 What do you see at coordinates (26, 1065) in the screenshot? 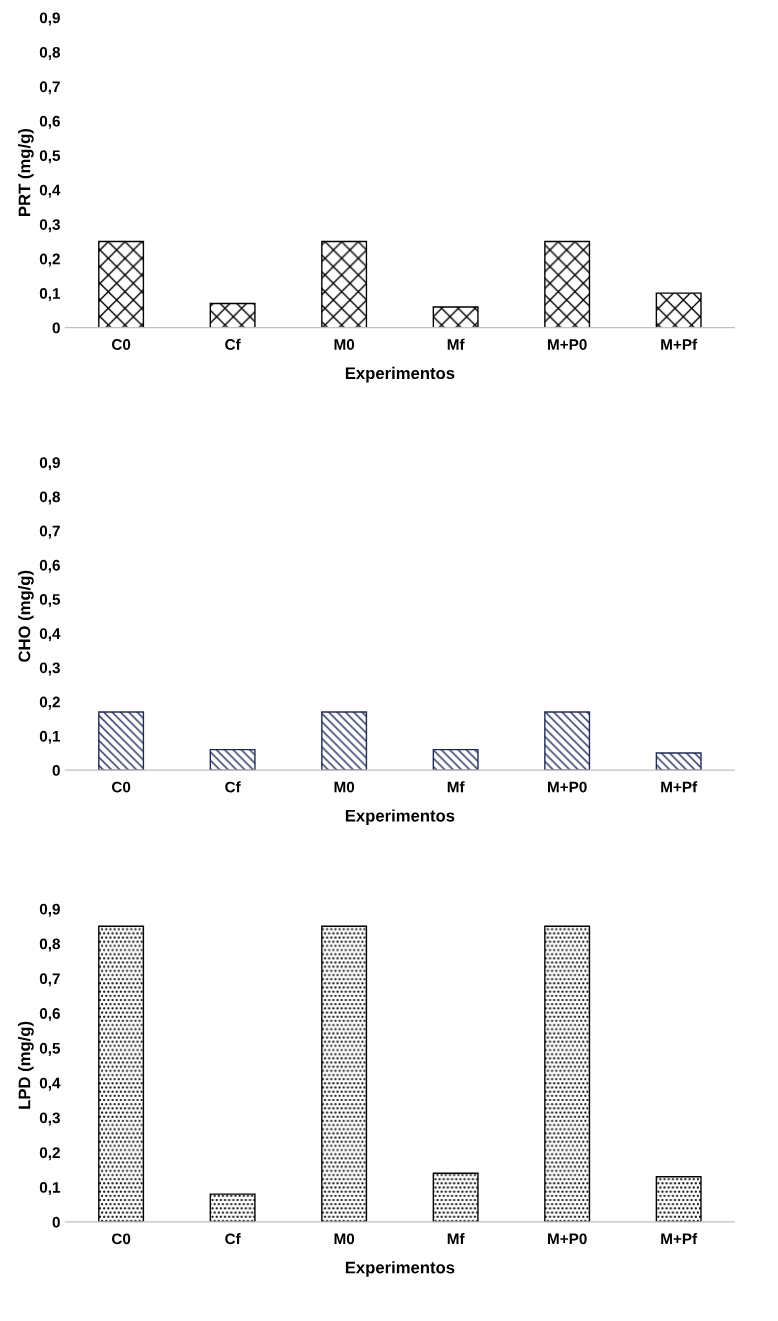
I see `y-axis-title: LPD (mg/g)` at bounding box center [26, 1065].